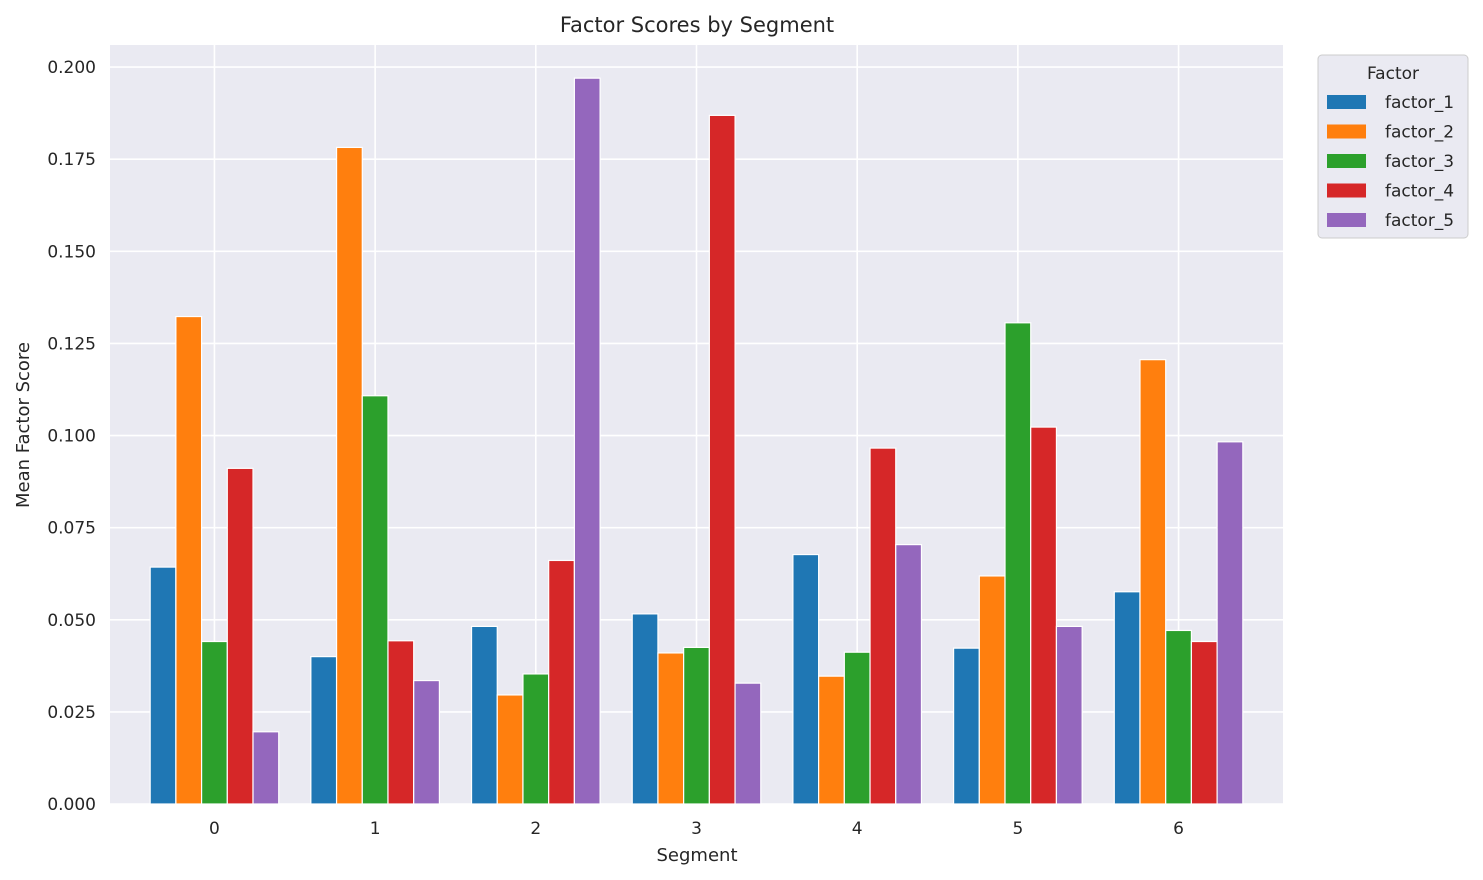 The height and width of the screenshot is (880, 1483). I want to click on legend-title: Factor, so click(1393, 74).